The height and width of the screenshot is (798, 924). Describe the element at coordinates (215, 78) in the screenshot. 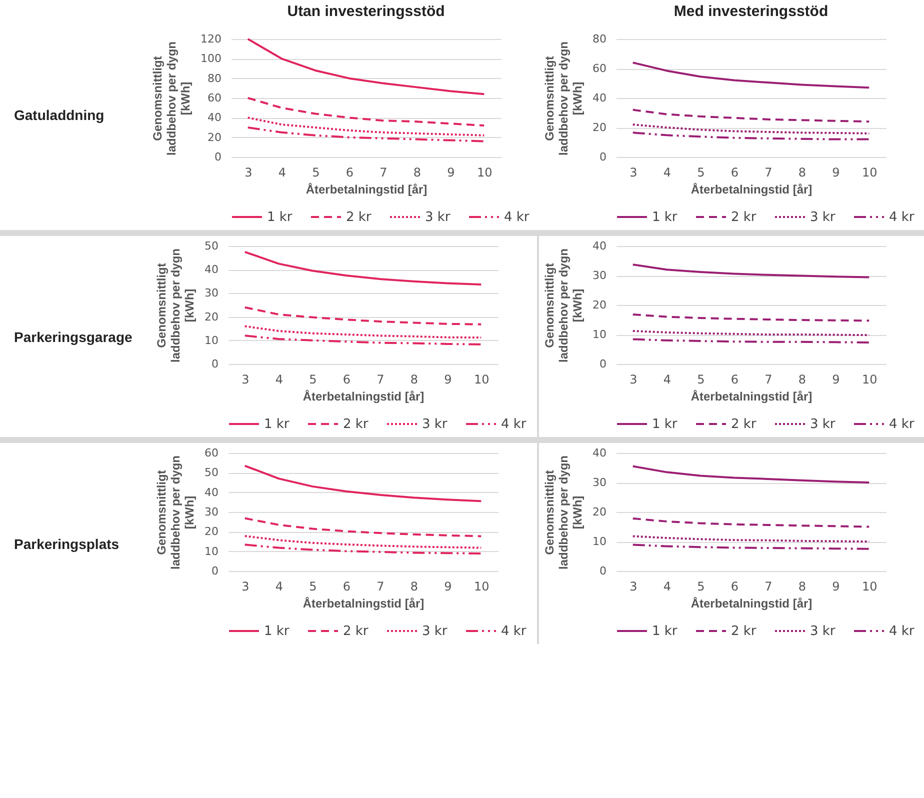

I see `y-tick-label: 80` at that location.